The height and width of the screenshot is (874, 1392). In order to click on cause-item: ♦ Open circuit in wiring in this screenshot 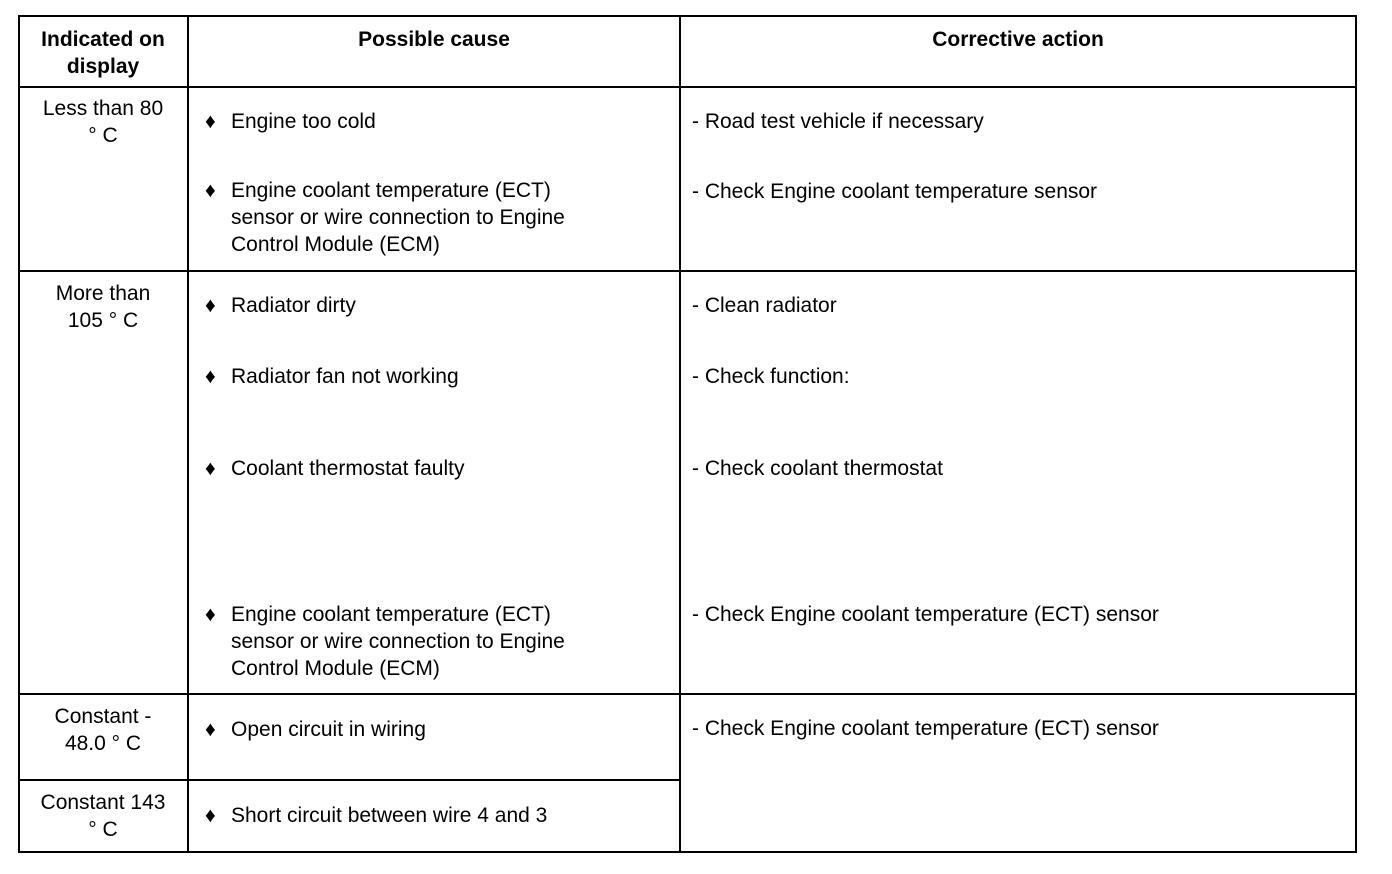, I will do `click(315, 729)`.